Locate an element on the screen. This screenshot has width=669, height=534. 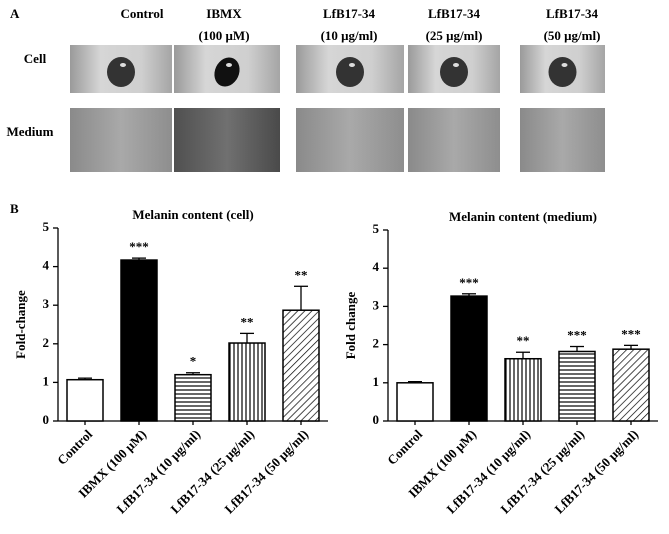
y-axis-label: Fold-change is located at coordinates (20, 324).